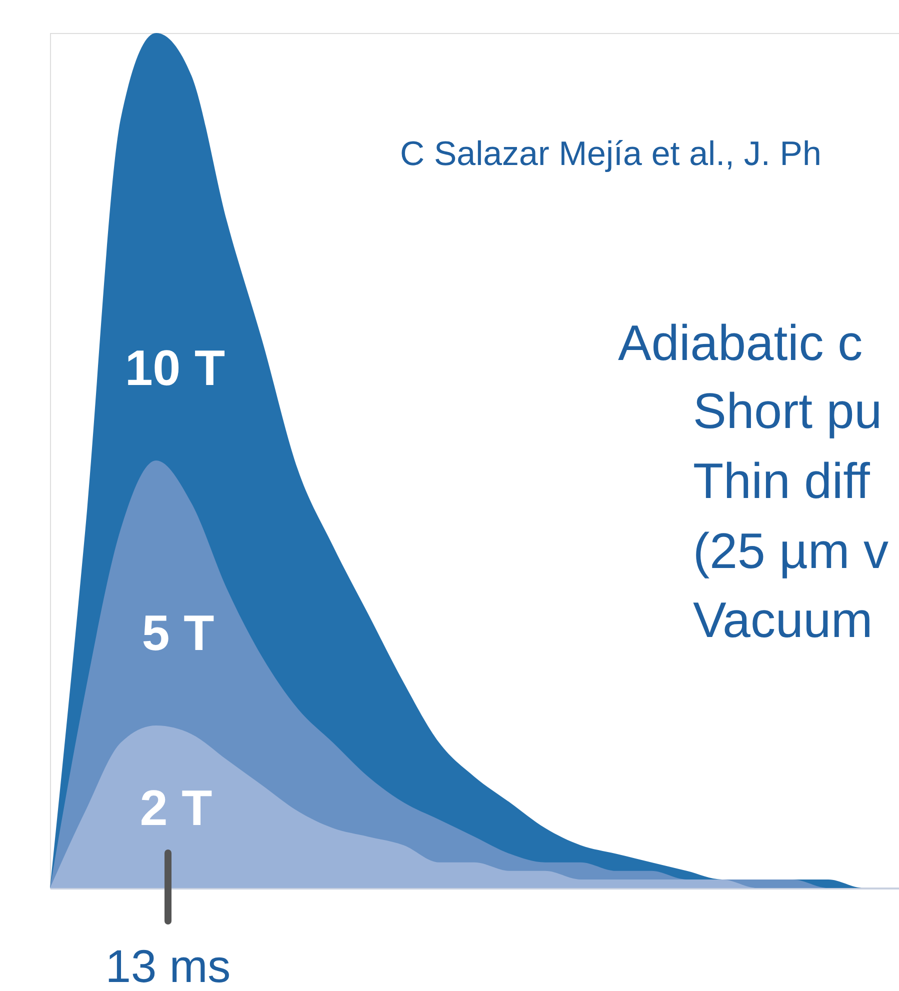  Describe the element at coordinates (787, 411) in the screenshot. I see `annotation: Short pu` at that location.